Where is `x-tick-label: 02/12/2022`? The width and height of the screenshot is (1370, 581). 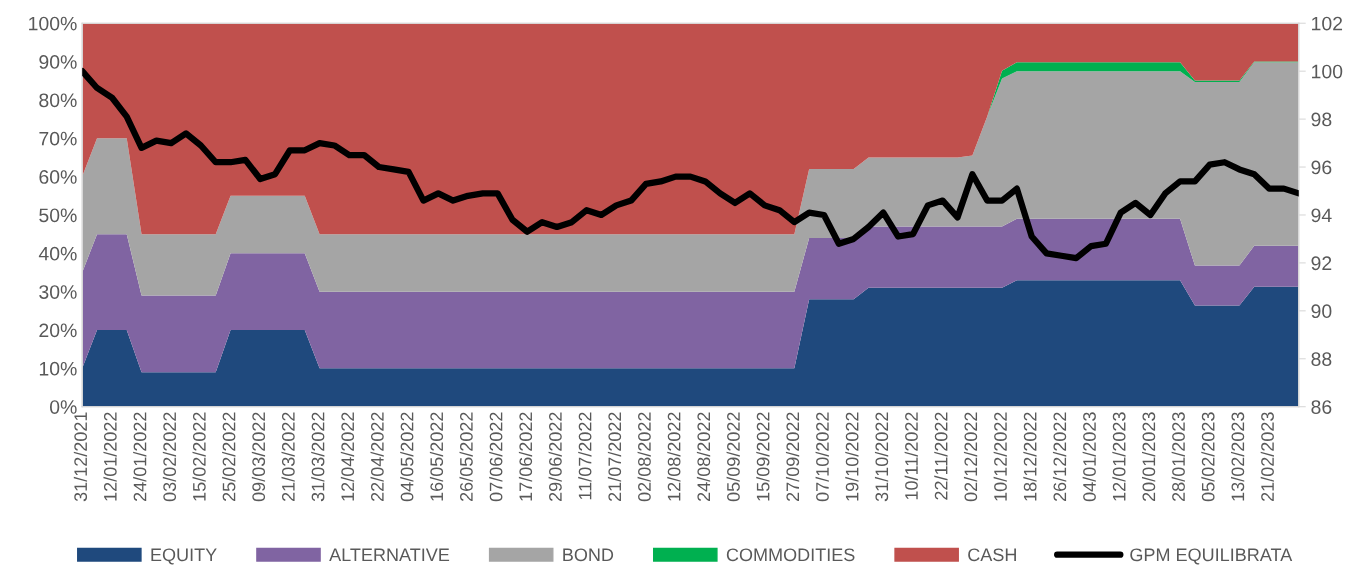 x-tick-label: 02/12/2022 is located at coordinates (970, 457).